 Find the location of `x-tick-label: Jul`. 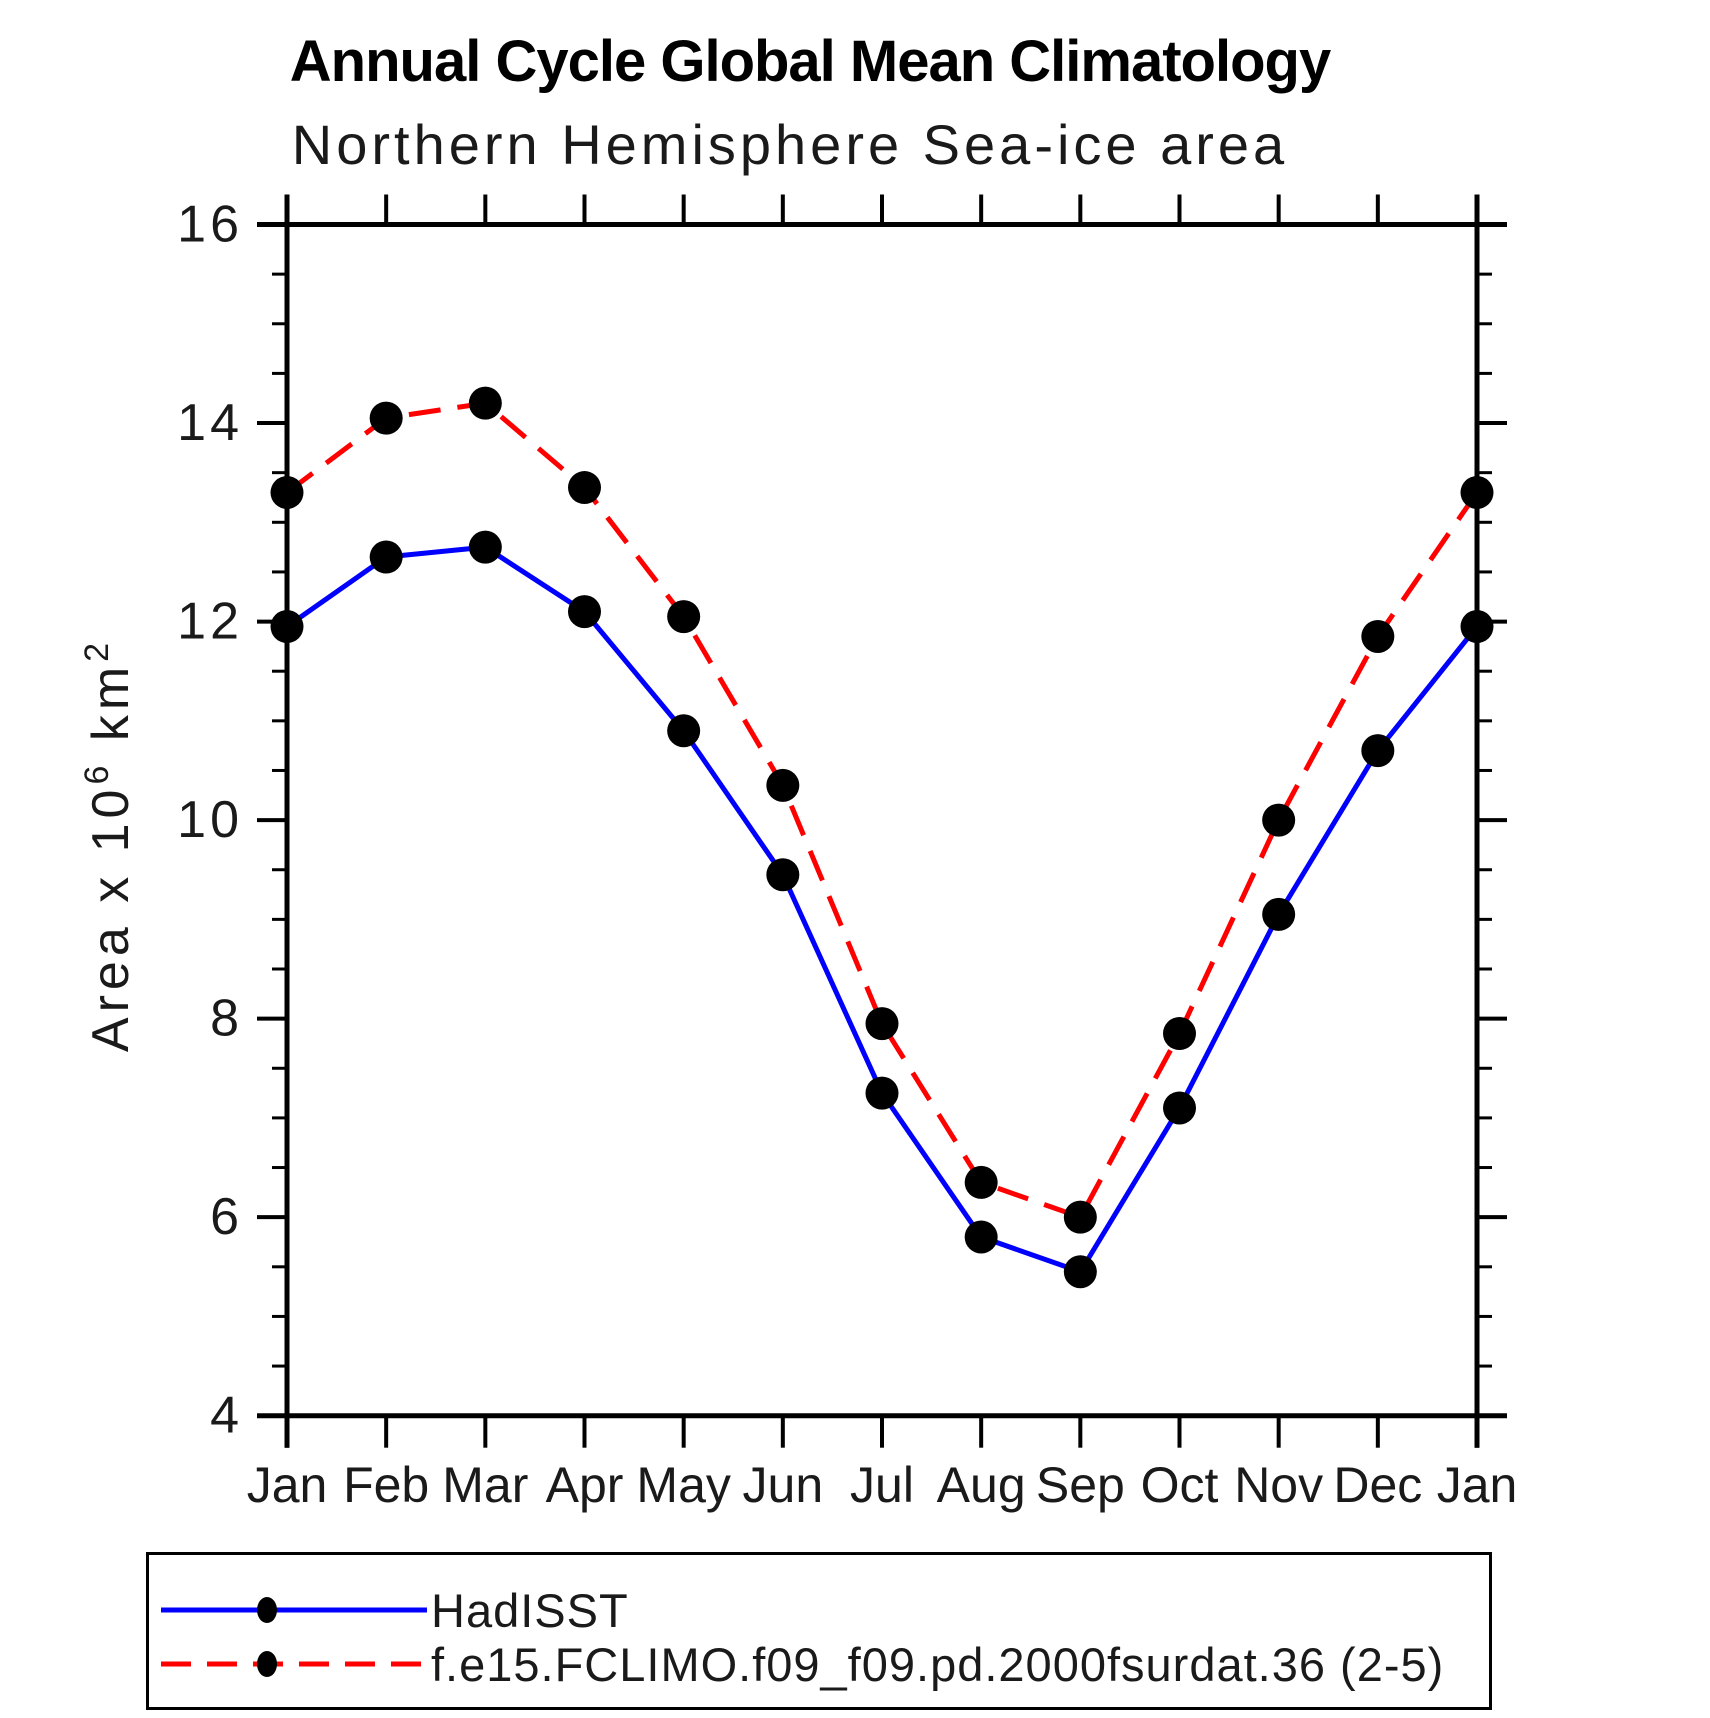

x-tick-label: Jul is located at coordinates (882, 1485).